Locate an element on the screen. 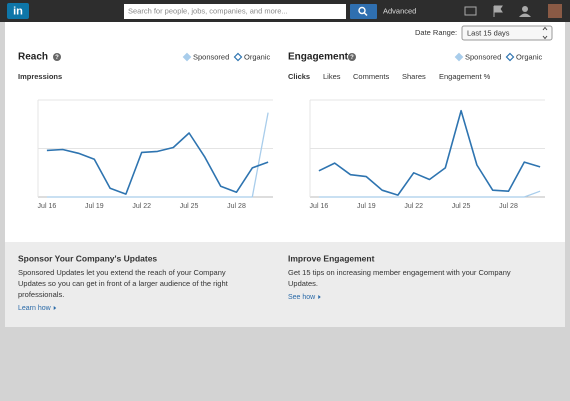 This screenshot has width=570, height=401. date-range-value: Last 15 days is located at coordinates (488, 32).